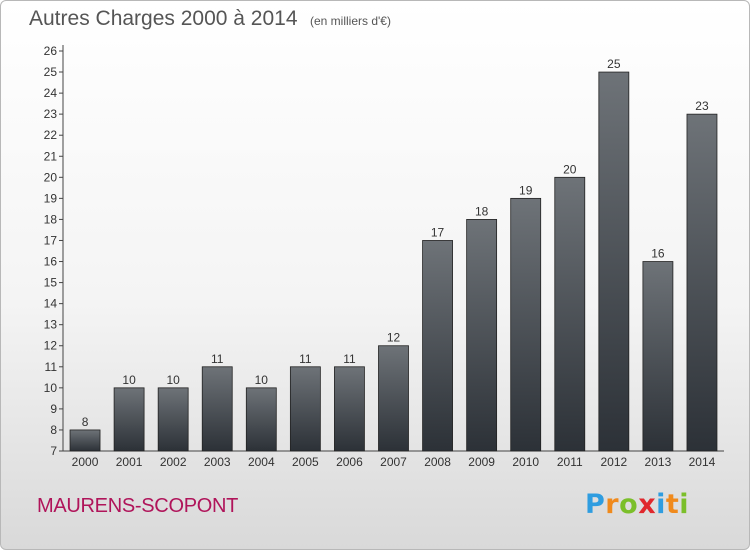  I want to click on y-tick-label: 9, so click(53, 409).